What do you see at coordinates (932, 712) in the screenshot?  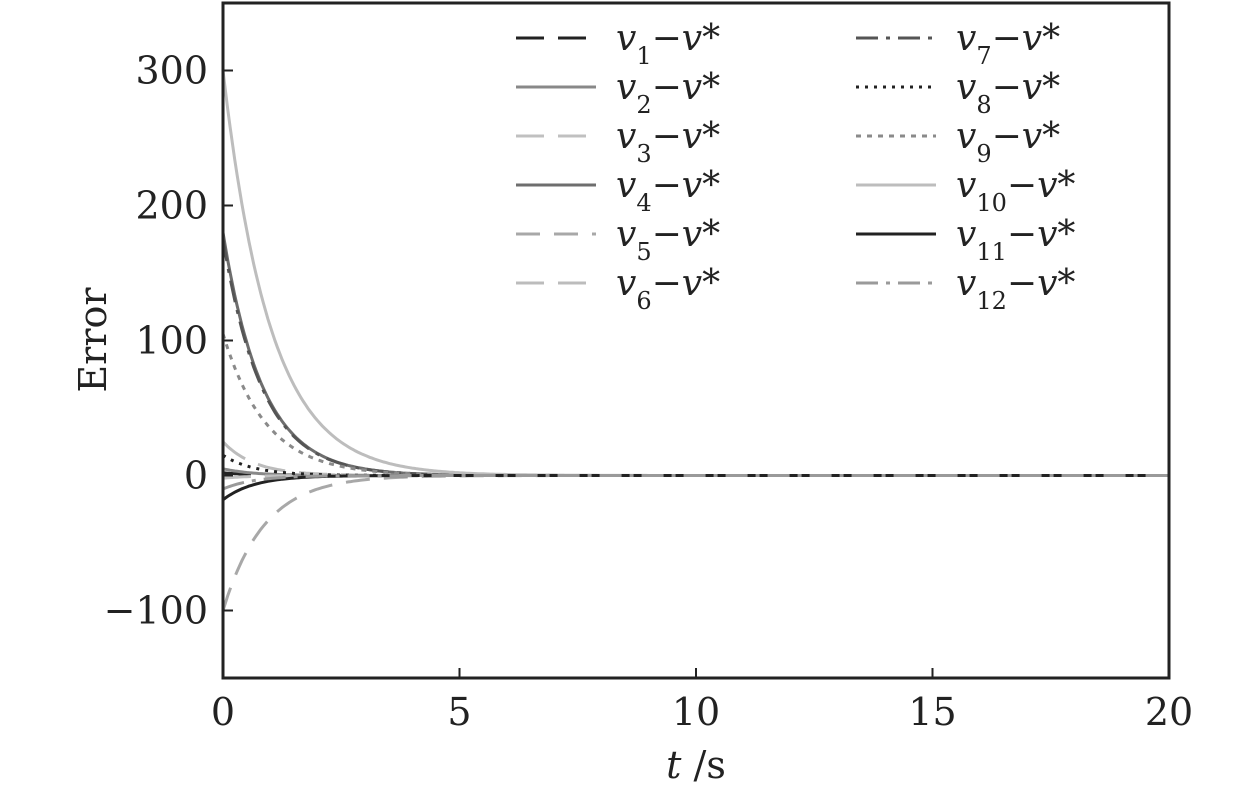 I see `x-tick-label: 15` at bounding box center [932, 712].